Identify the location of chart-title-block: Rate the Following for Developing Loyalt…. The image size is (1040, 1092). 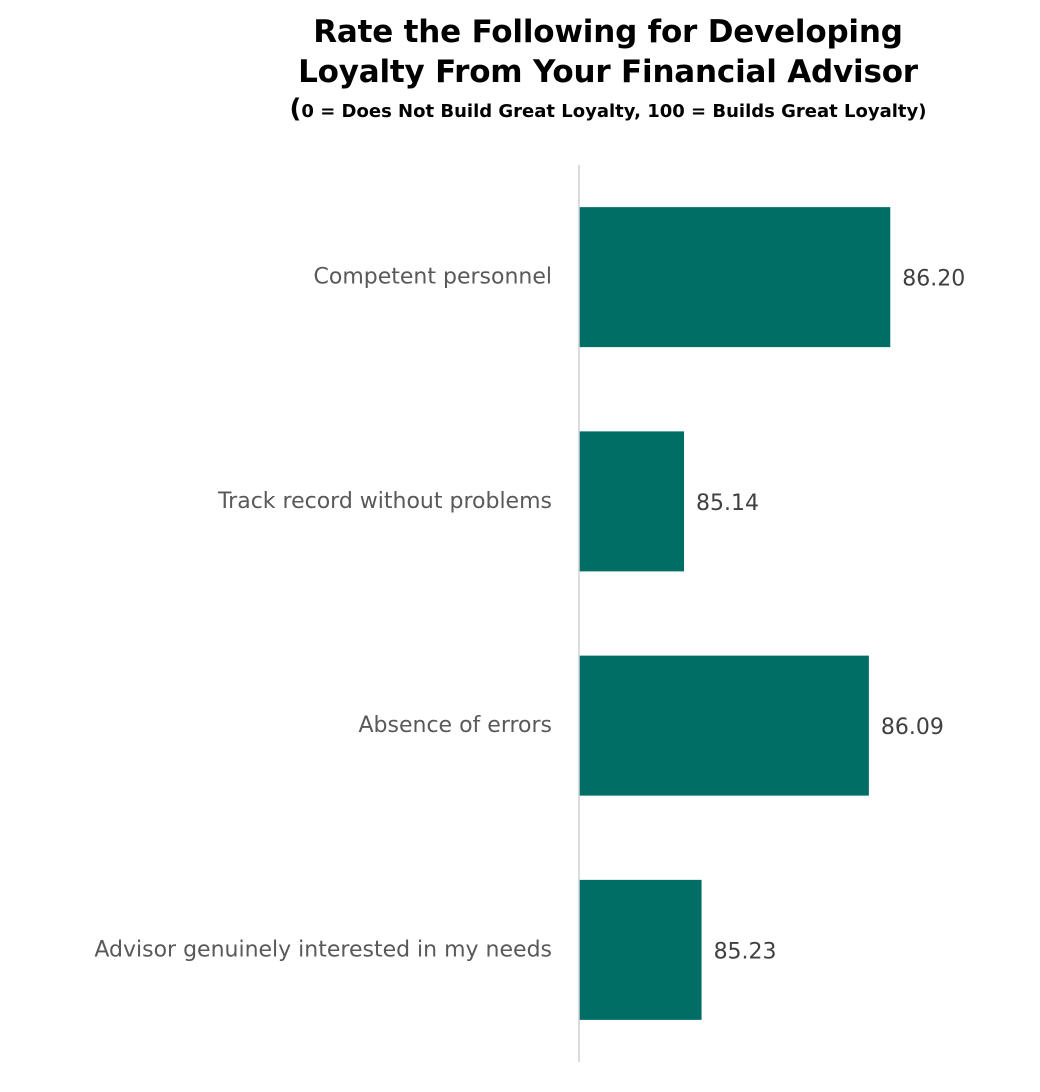
(608, 68).